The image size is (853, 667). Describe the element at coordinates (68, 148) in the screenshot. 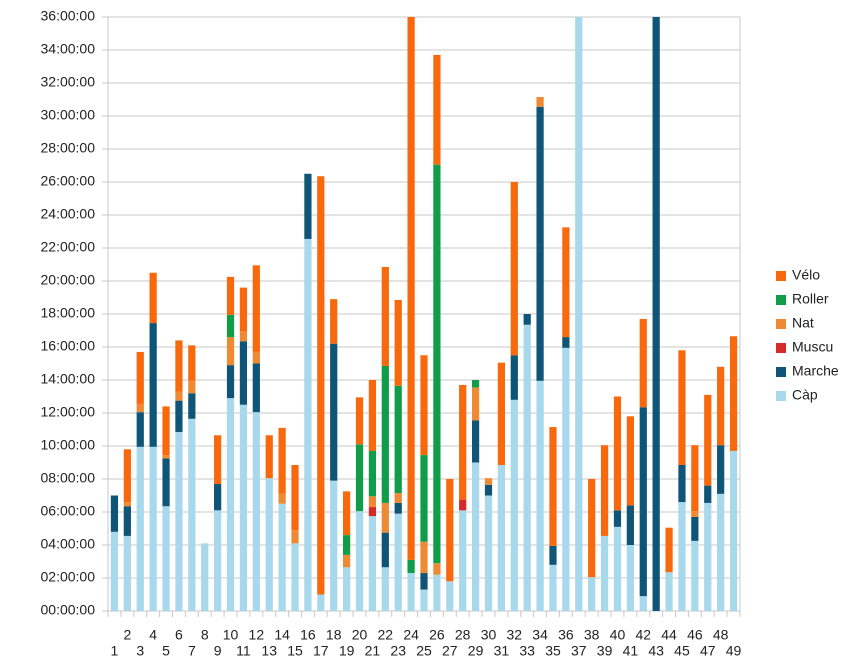

I see `y-tick-label: 28:00:00` at that location.